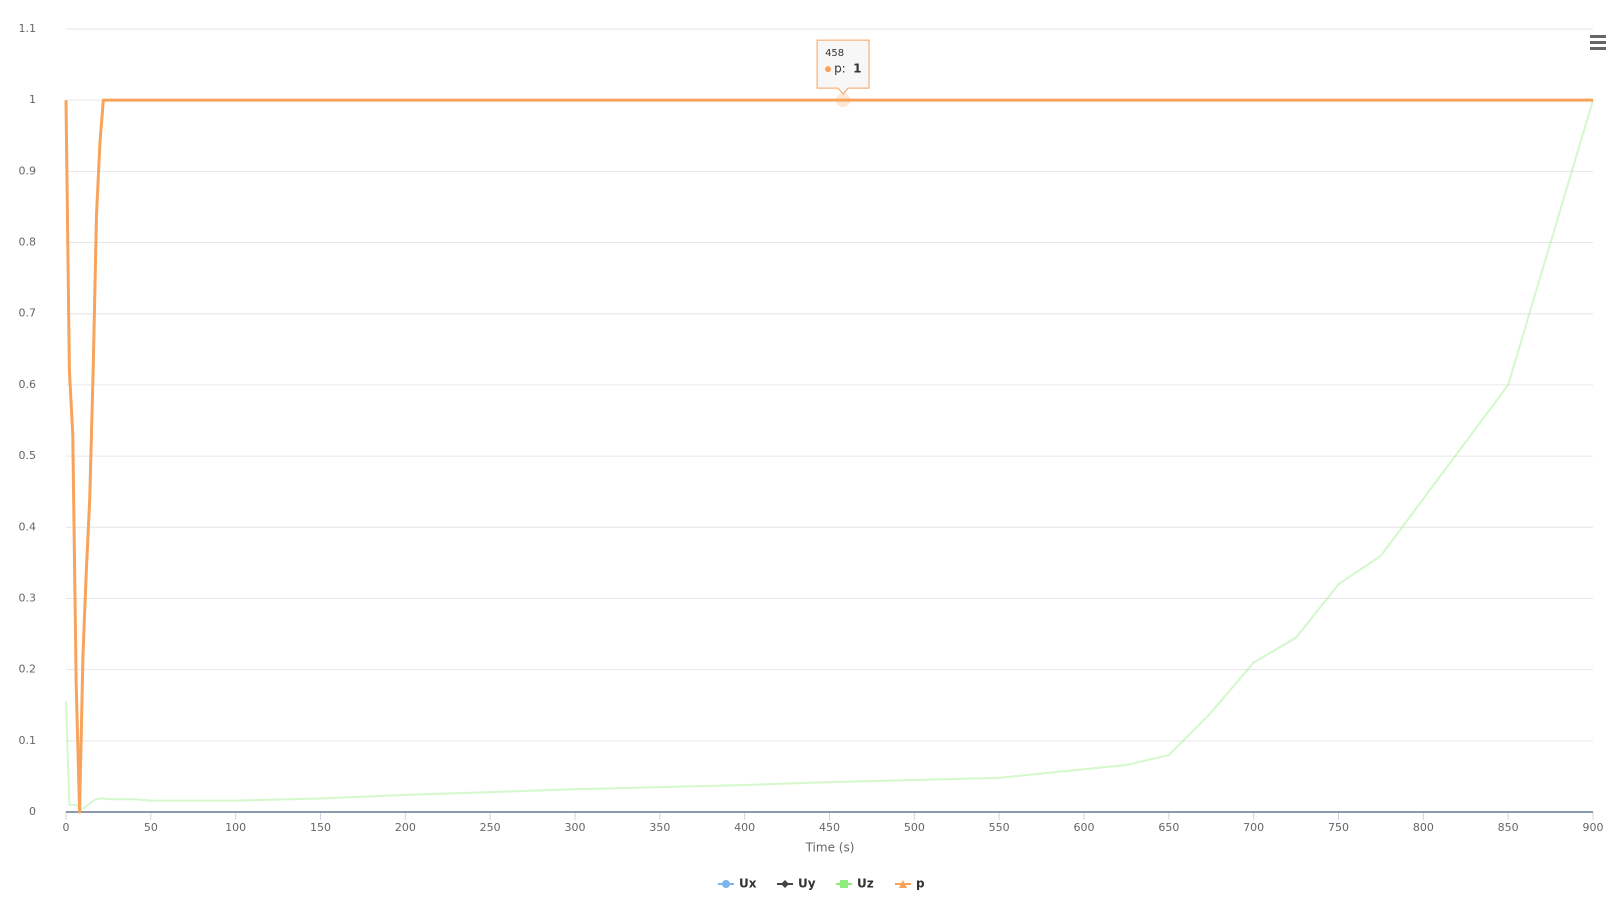 Image resolution: width=1614 pixels, height=897 pixels. I want to click on tooltip-header: 458, so click(834, 53).